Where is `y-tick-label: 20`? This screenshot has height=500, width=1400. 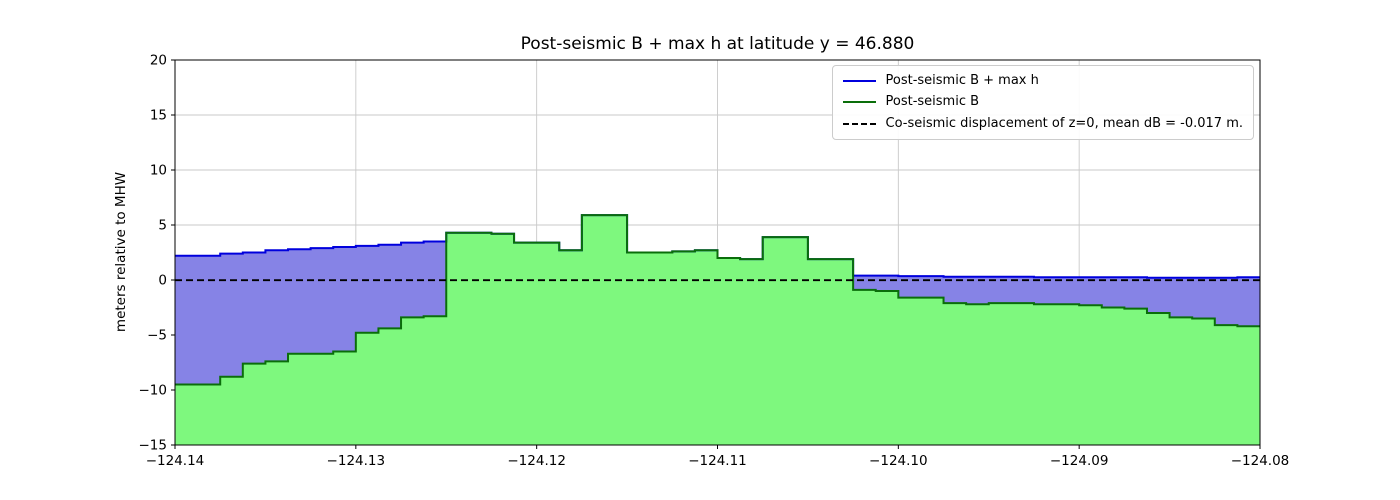 y-tick-label: 20 is located at coordinates (158, 61).